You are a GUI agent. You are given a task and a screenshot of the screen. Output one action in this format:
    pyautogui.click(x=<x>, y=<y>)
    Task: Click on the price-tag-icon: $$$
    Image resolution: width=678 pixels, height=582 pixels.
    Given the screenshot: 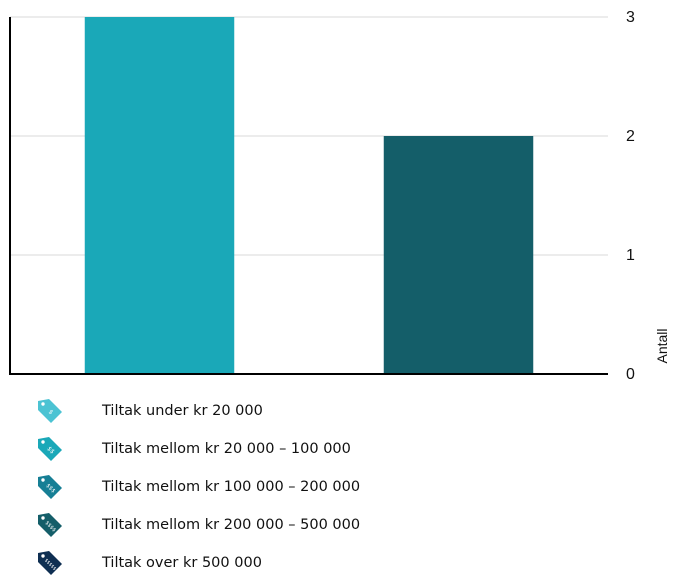 What is the action you would take?
    pyautogui.click(x=50, y=487)
    